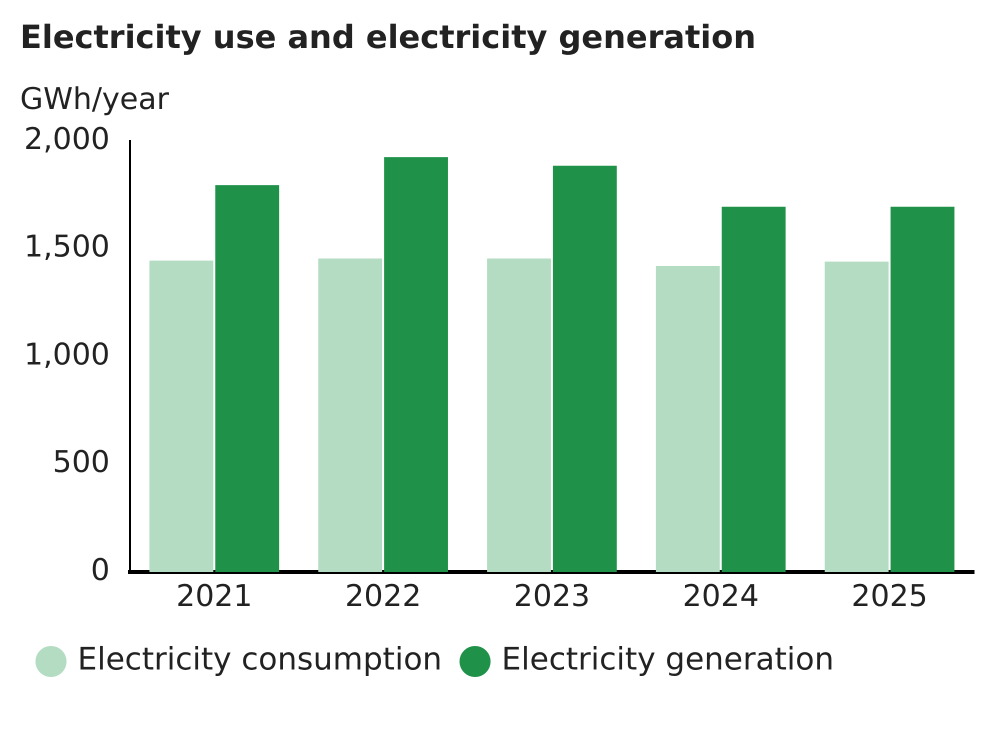 The image size is (992, 750). Describe the element at coordinates (260, 660) in the screenshot. I see `legend-label: Electricity consumption` at that location.